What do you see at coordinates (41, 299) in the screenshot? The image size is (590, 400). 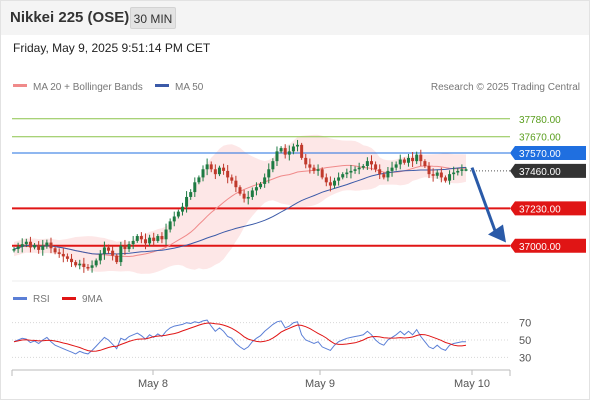 I see `rsi-legend-label: RSI` at bounding box center [41, 299].